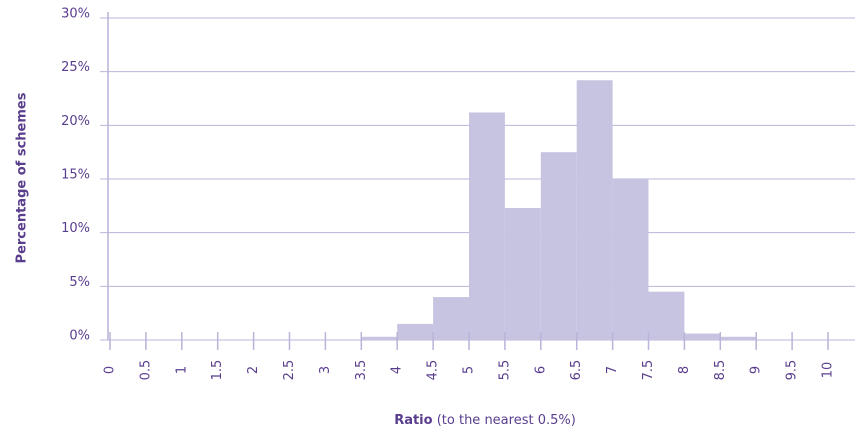  What do you see at coordinates (79, 282) in the screenshot?
I see `y-tick-label: 5%` at bounding box center [79, 282].